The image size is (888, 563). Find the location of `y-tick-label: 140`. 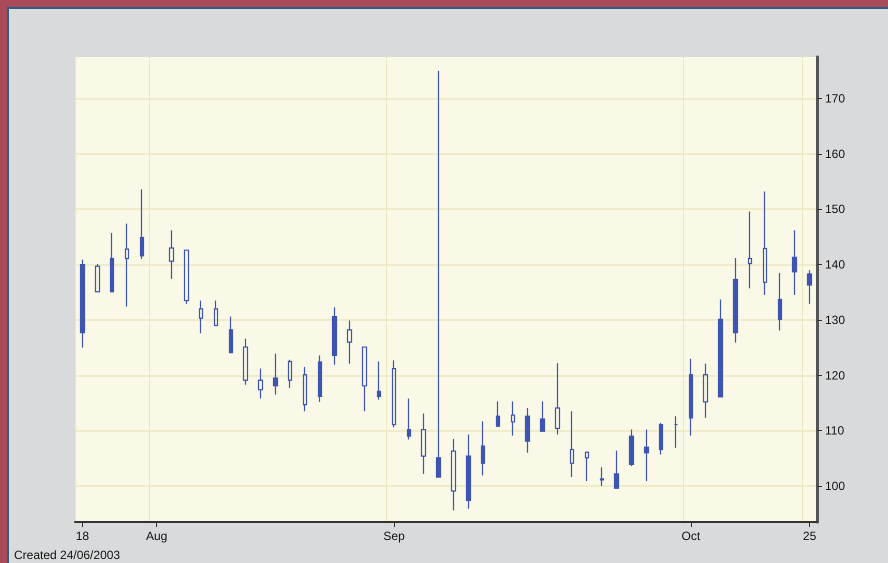

y-tick-label: 140 is located at coordinates (835, 265).